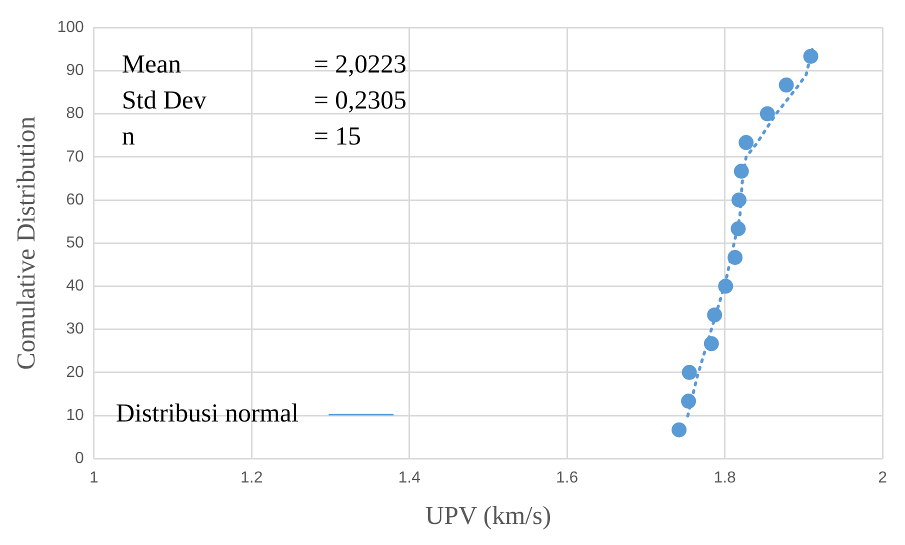  Describe the element at coordinates (75, 157) in the screenshot. I see `y-tick-label: 70` at that location.